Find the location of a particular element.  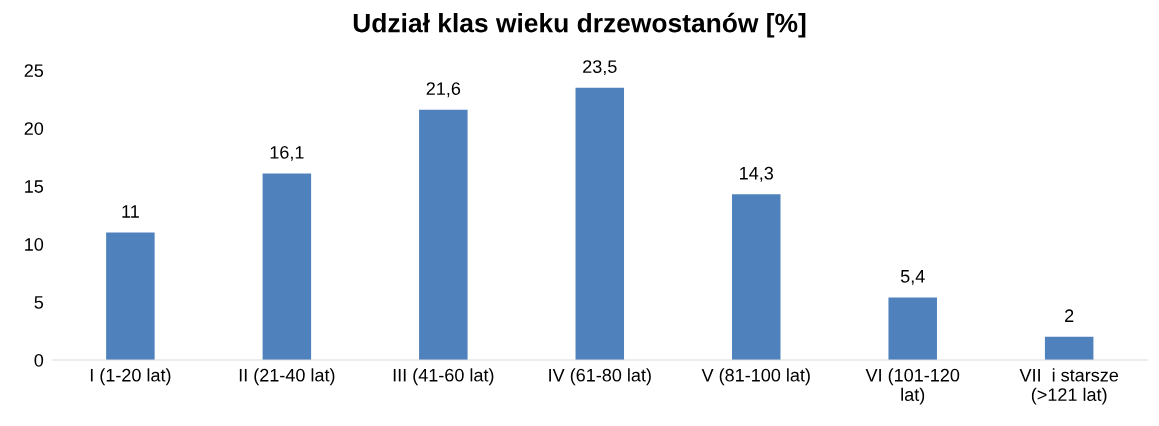

data-label: 5,4 is located at coordinates (912, 277).